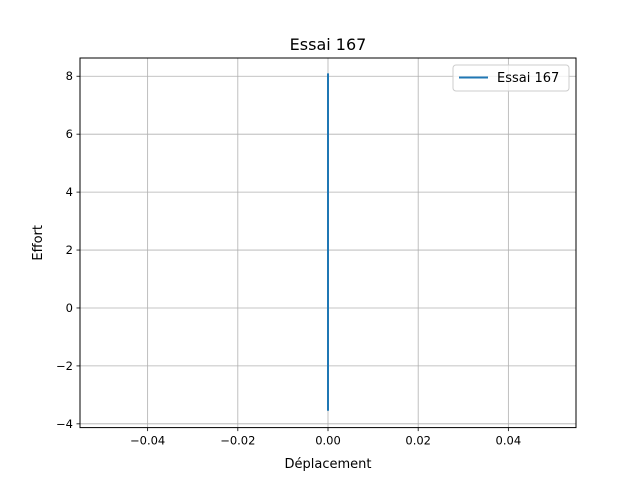 The image size is (640, 485). I want to click on x-tick-label: −0.02, so click(237, 441).